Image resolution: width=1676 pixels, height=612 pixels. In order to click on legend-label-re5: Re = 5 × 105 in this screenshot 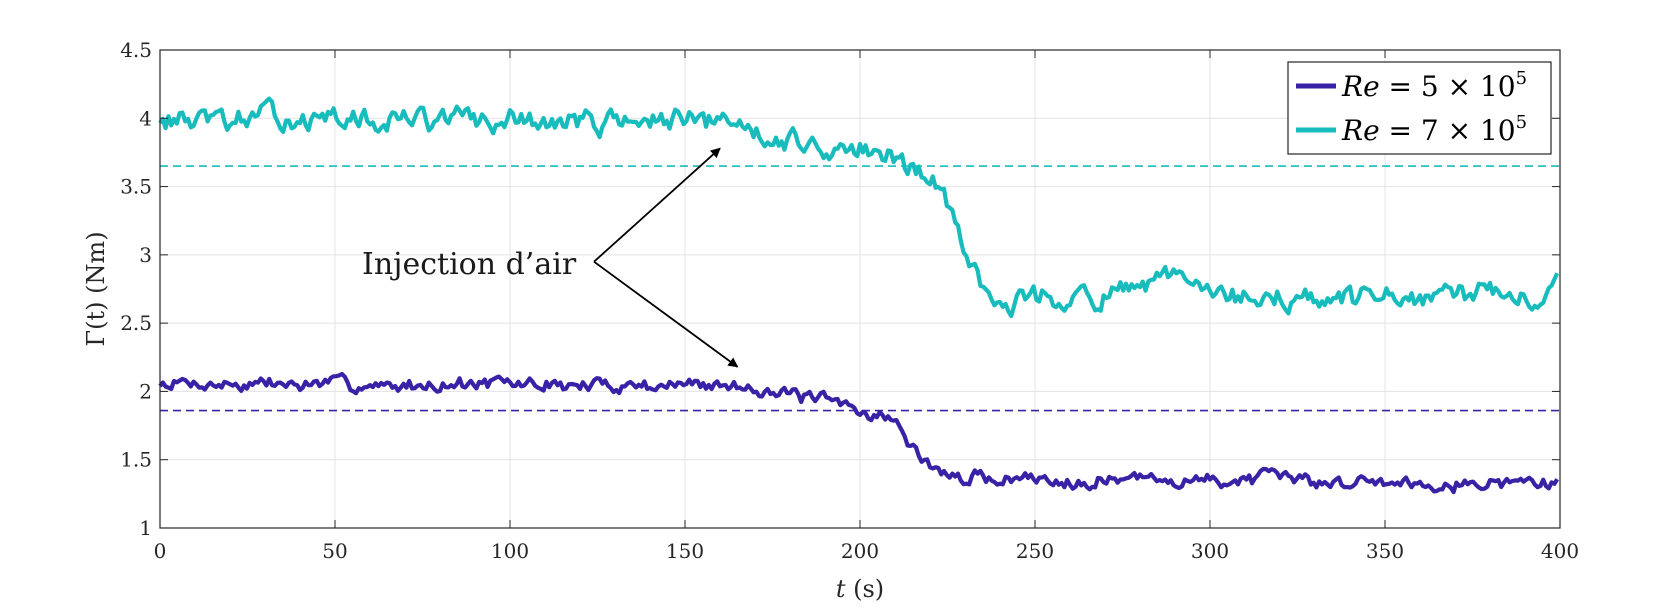, I will do `click(1434, 85)`.